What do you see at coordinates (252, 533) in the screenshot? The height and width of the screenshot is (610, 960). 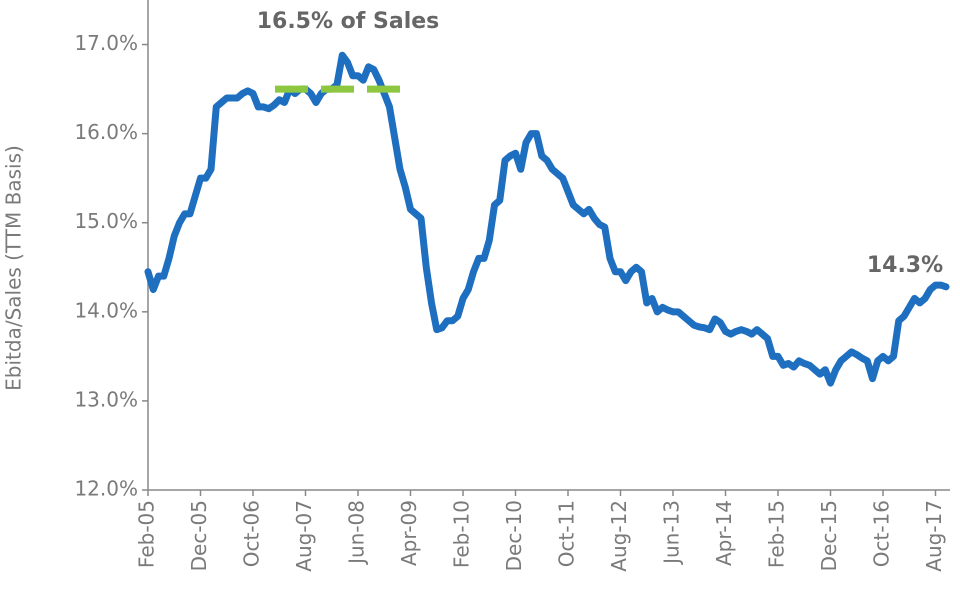 I see `x-tick-label: Oct-06` at bounding box center [252, 533].